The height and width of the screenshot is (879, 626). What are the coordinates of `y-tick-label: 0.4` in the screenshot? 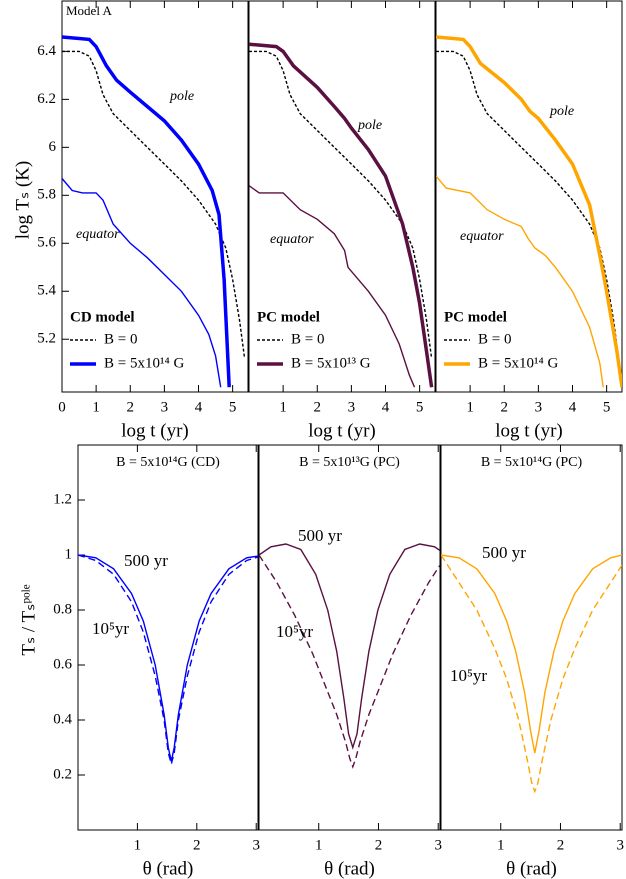 It's located at (62, 719).